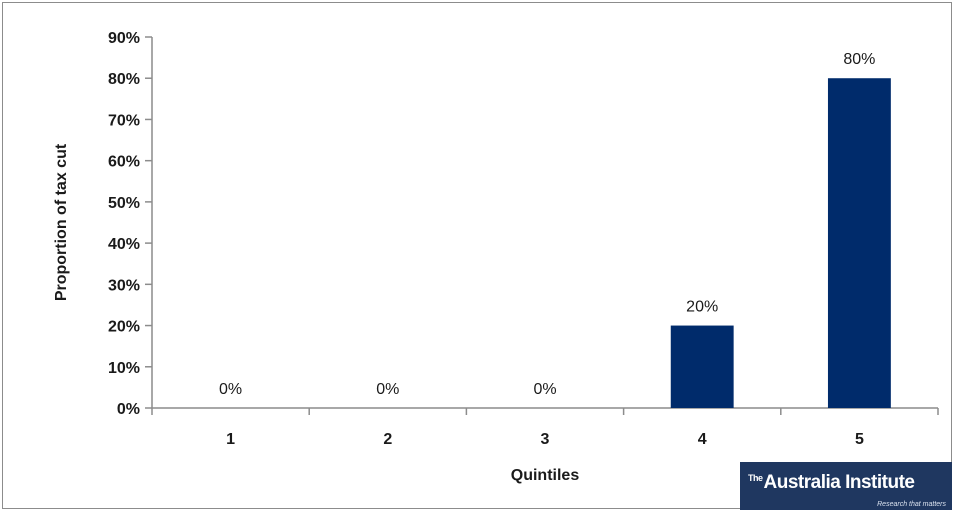  What do you see at coordinates (839, 482) in the screenshot?
I see `logo-name: Australia Institute` at bounding box center [839, 482].